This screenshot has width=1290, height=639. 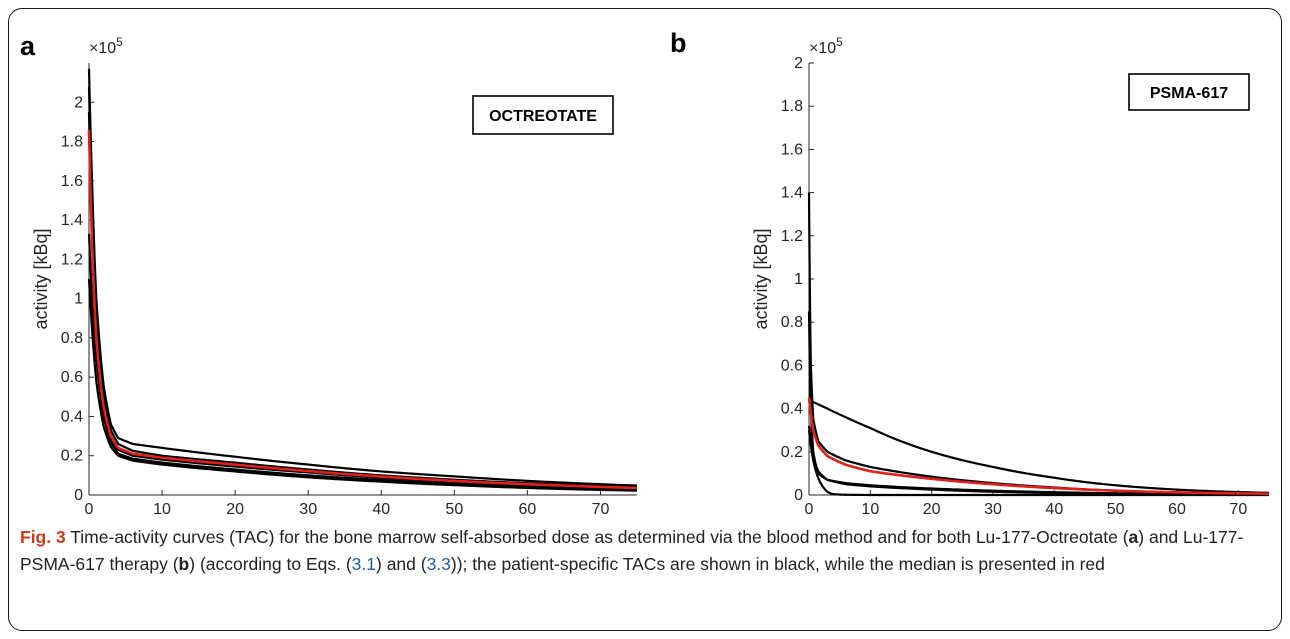 What do you see at coordinates (632, 550) in the screenshot?
I see `caption-text-2: ) and Lu-177-PSMA-617 therapy (` at bounding box center [632, 550].